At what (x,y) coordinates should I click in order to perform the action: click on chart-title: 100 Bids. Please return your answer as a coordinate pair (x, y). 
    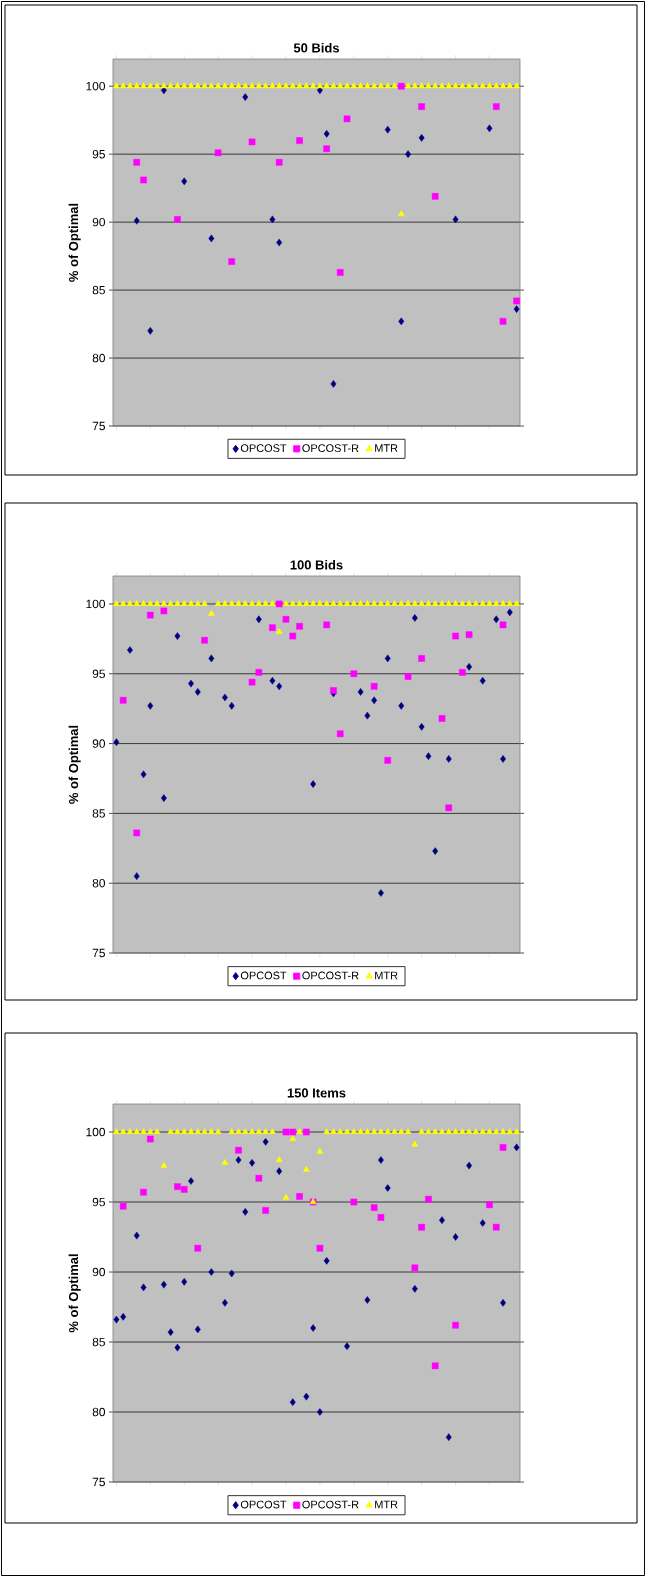
    Looking at the image, I should click on (316, 565).